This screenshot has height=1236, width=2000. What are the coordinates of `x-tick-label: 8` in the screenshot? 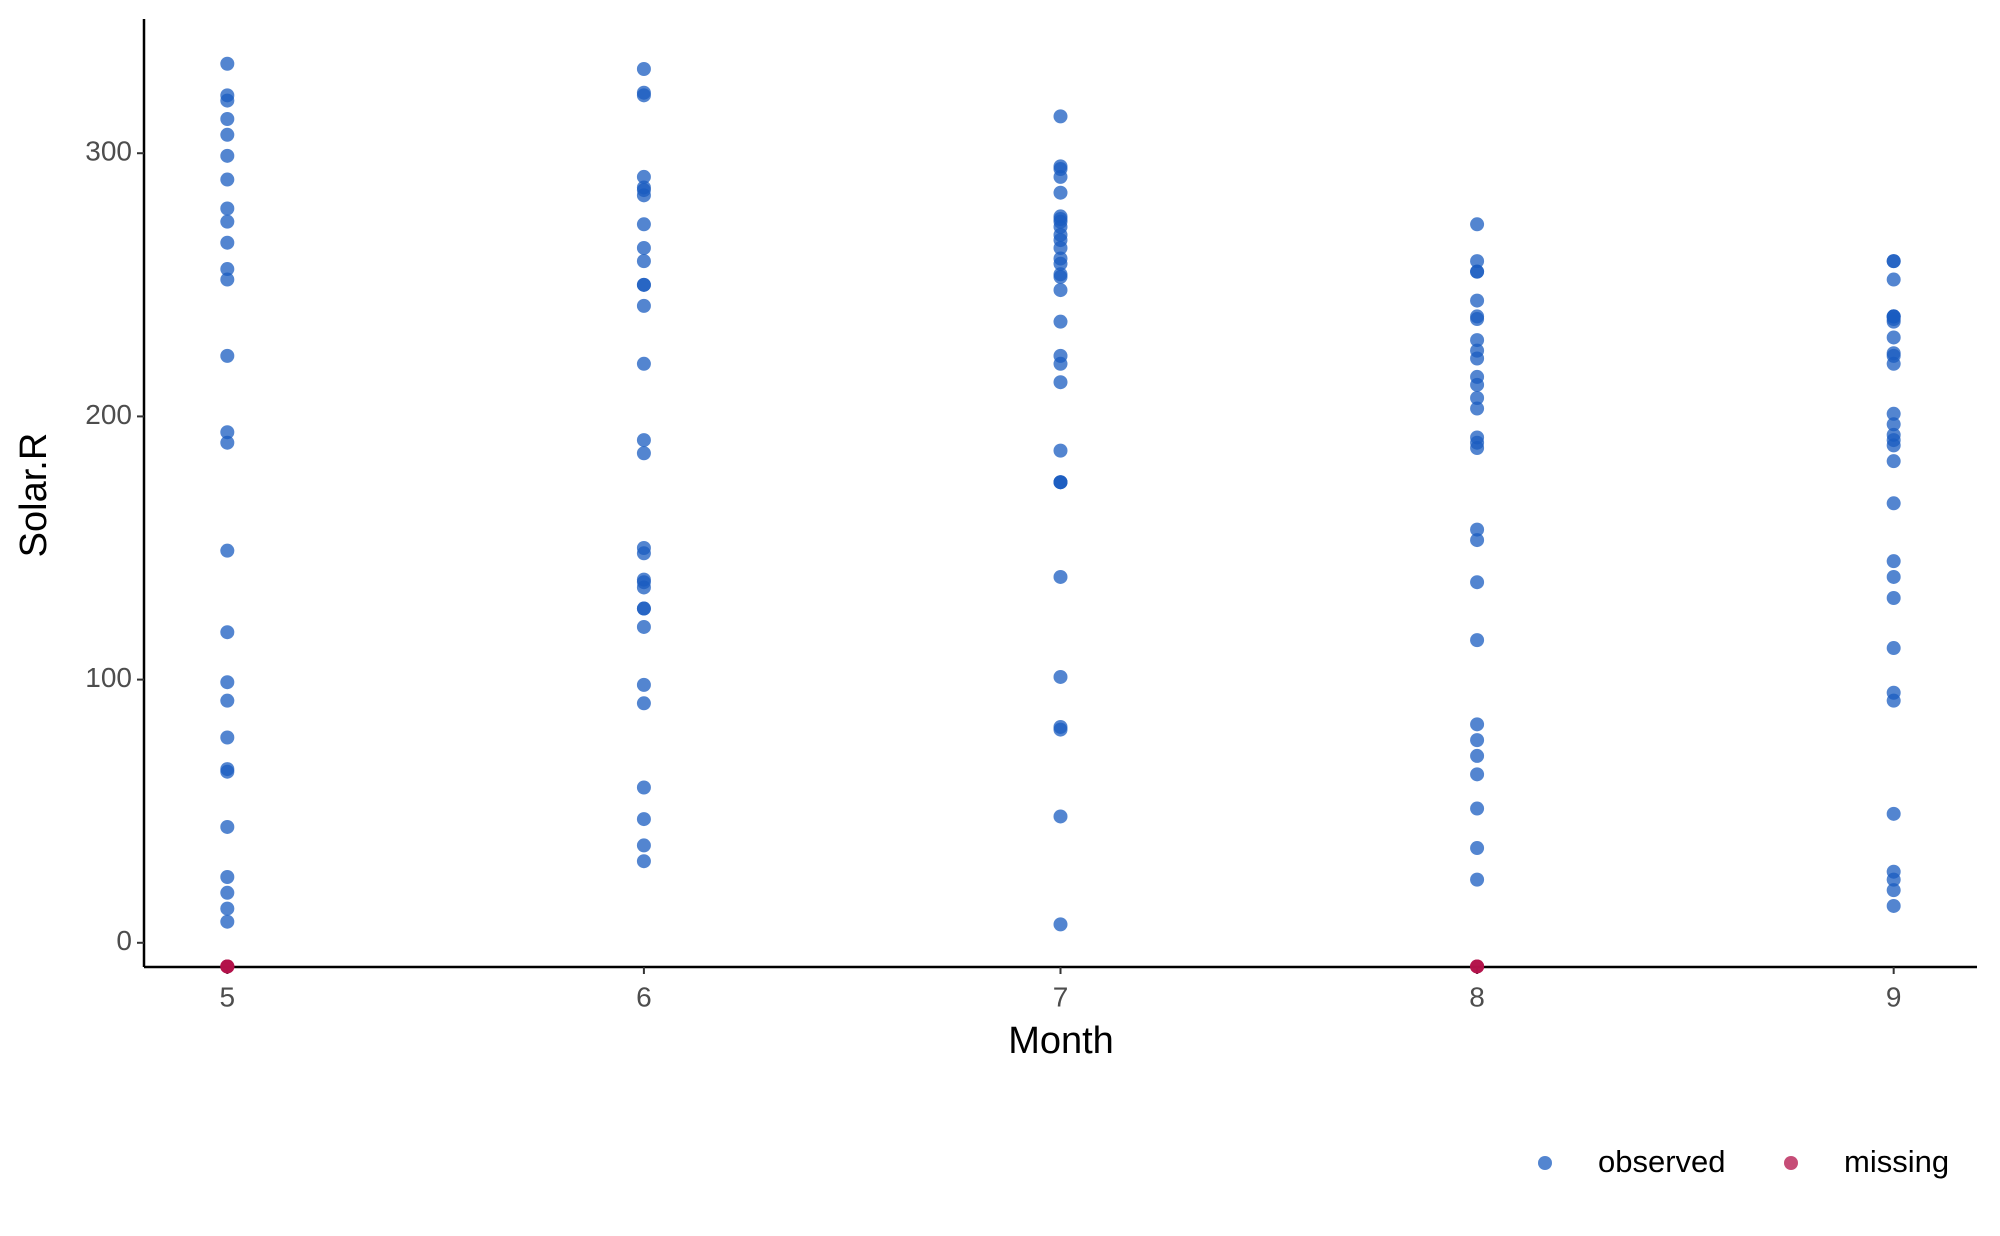 It's located at (1477, 996).